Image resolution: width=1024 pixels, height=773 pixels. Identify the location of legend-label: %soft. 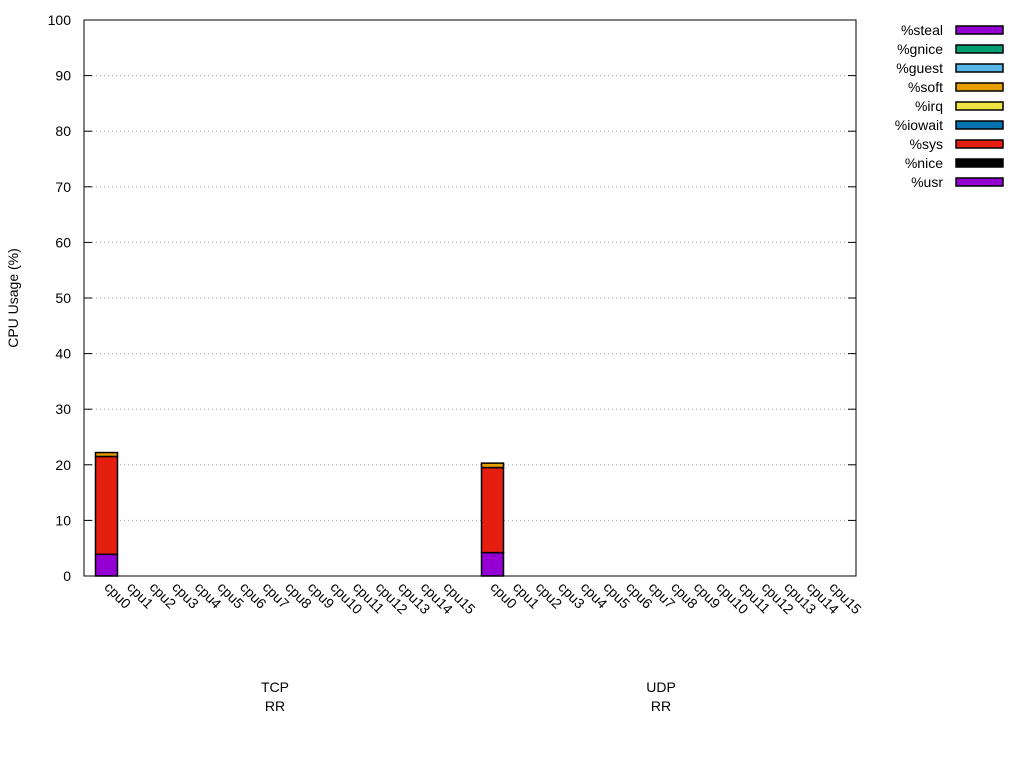
(925, 87).